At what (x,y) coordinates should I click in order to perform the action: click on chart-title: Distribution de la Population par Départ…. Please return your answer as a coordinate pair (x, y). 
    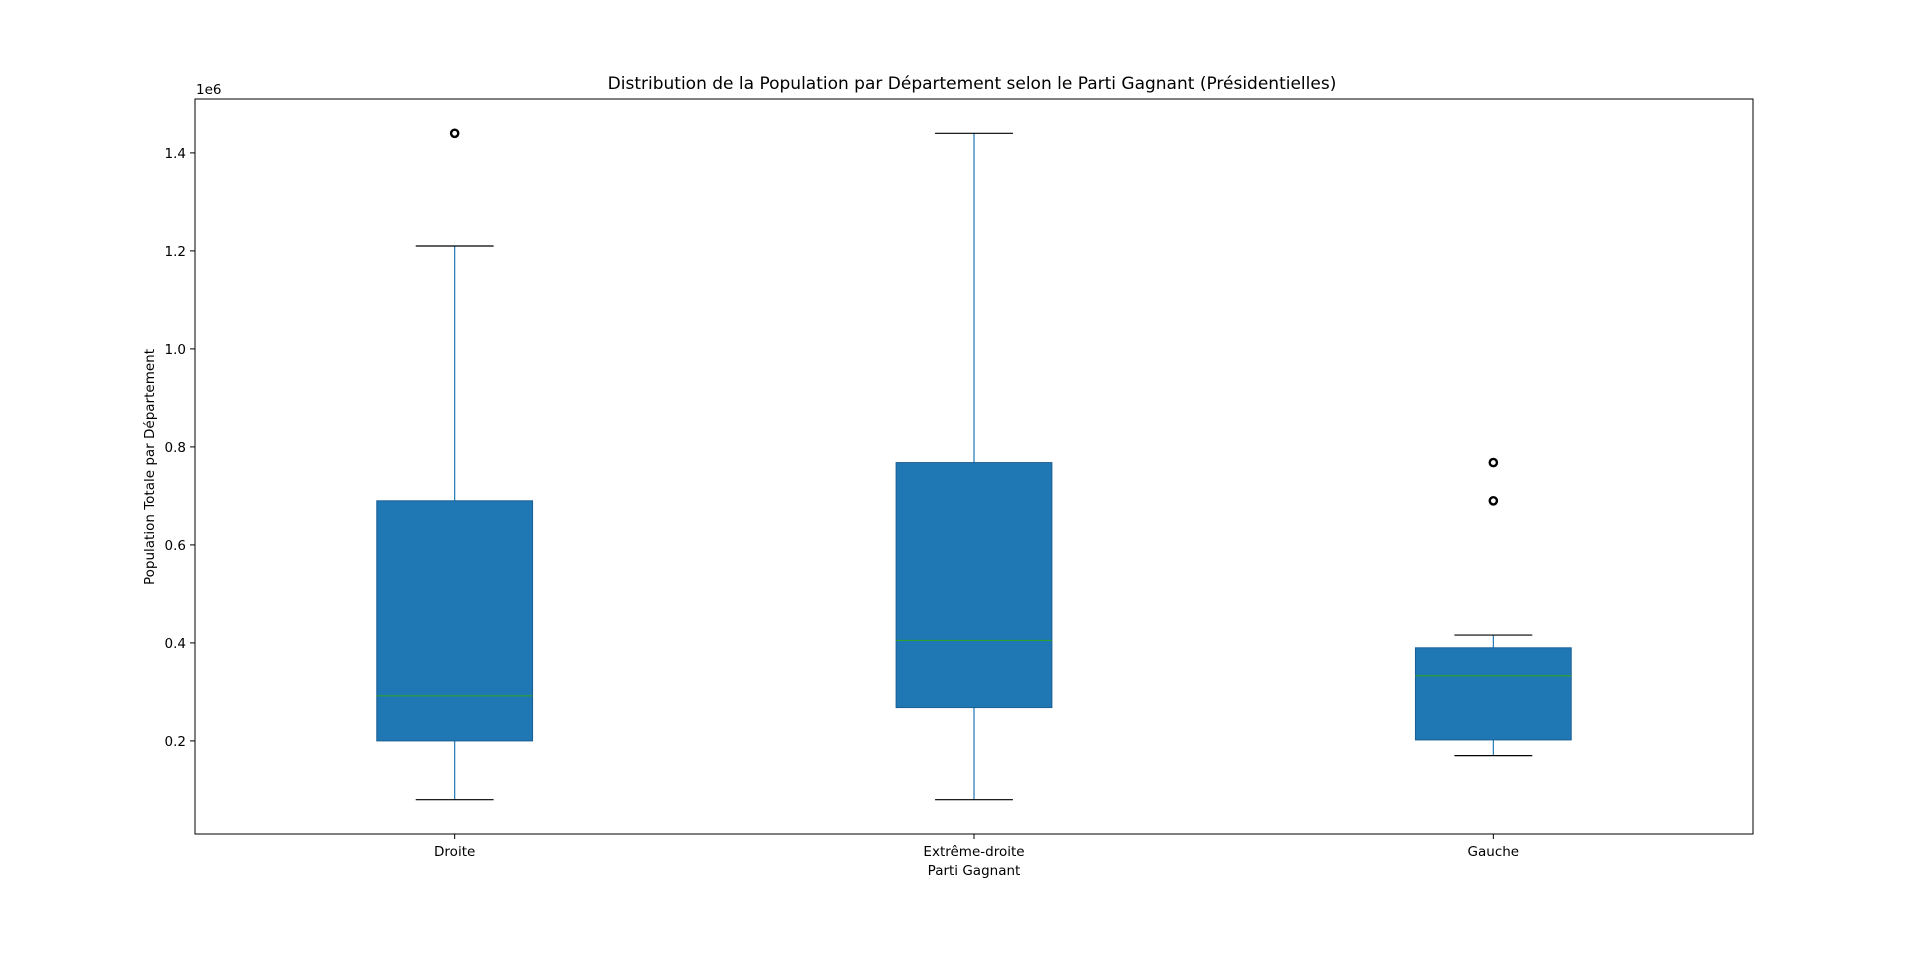
    Looking at the image, I should click on (972, 84).